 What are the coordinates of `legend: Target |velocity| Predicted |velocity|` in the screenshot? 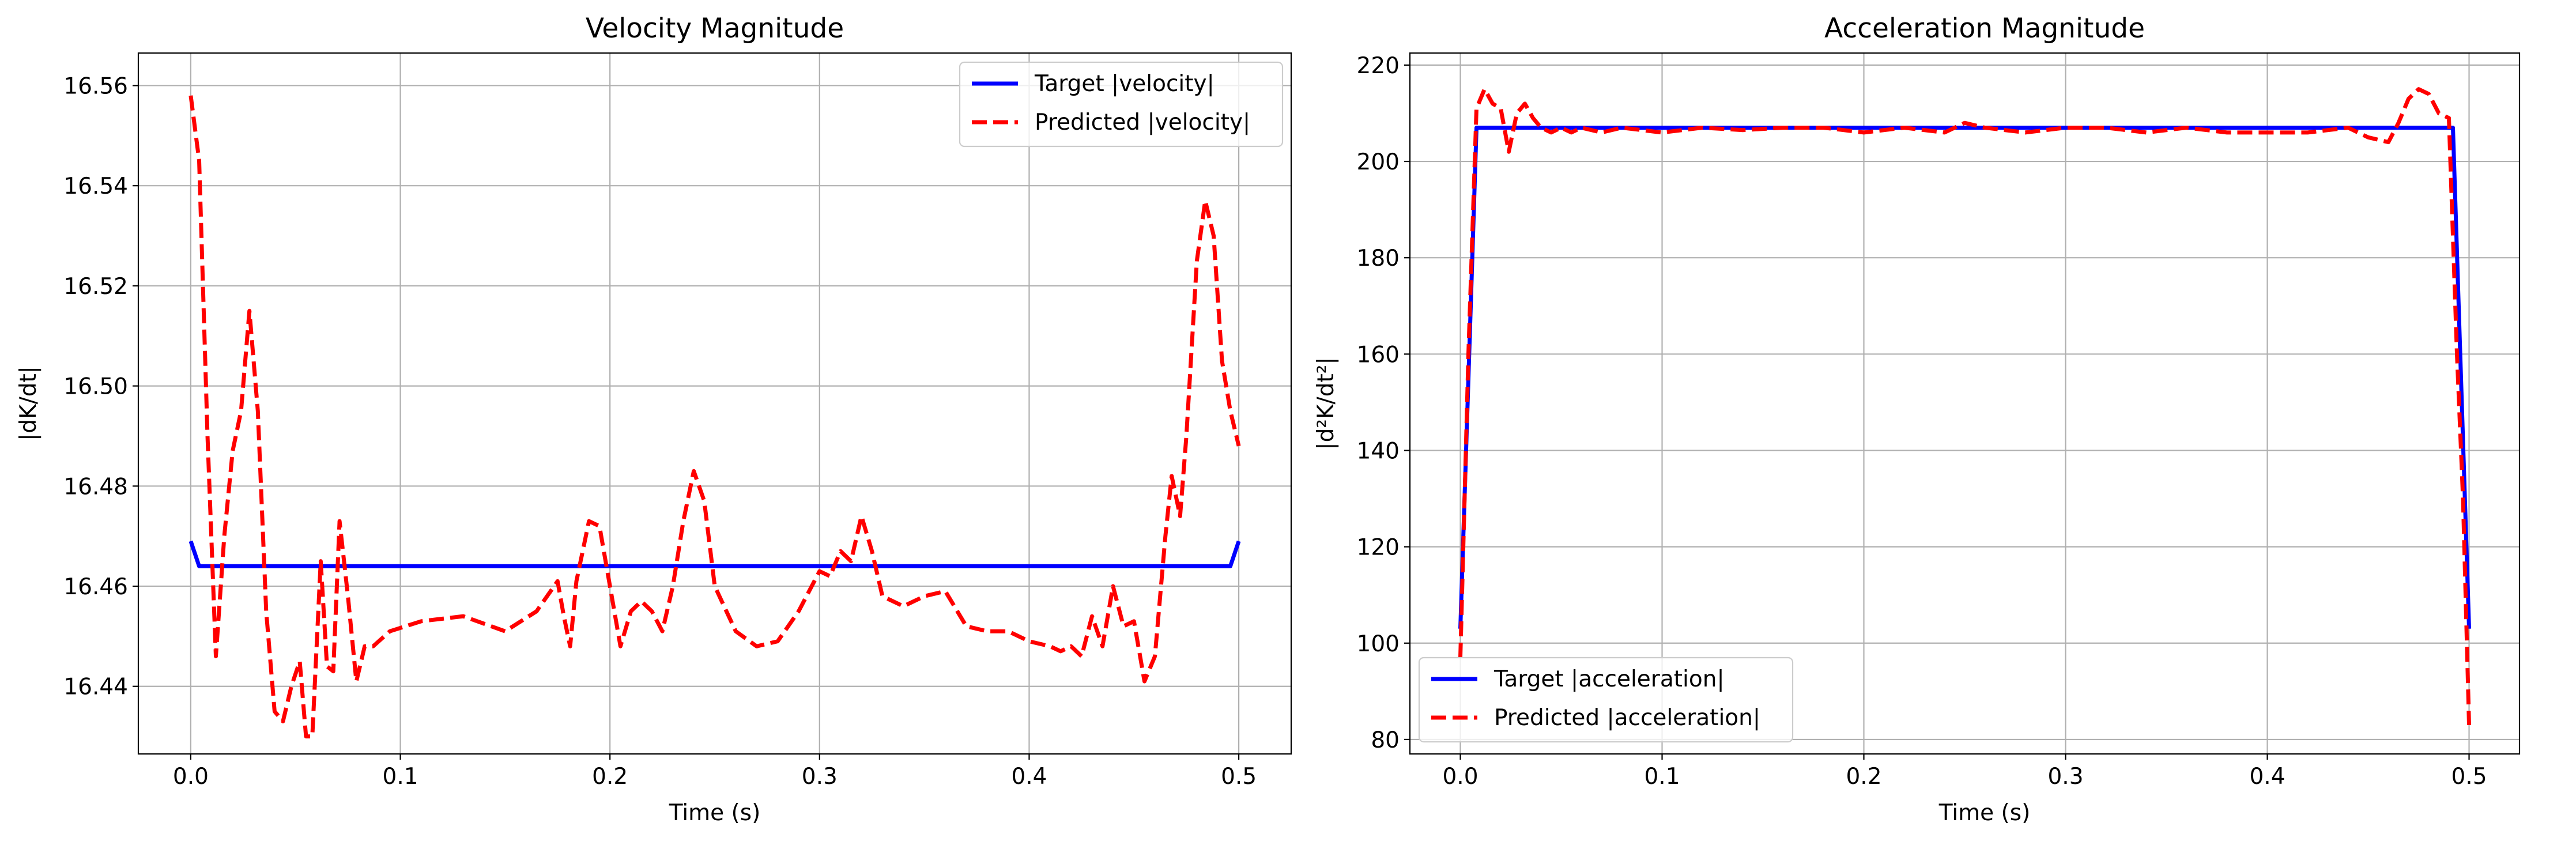 It's located at (1121, 105).